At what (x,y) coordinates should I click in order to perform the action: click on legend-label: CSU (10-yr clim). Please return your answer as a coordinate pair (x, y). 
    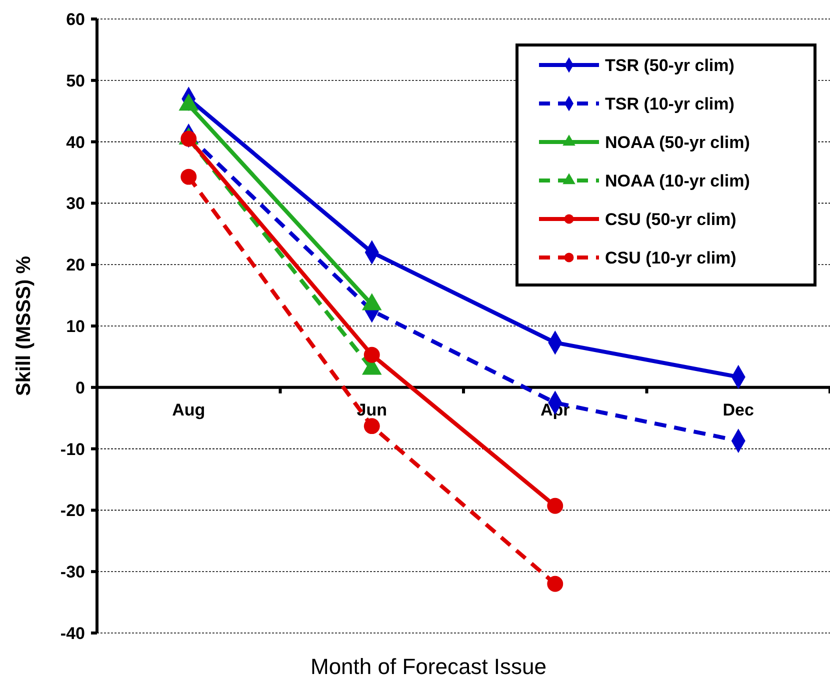
    Looking at the image, I should click on (670, 258).